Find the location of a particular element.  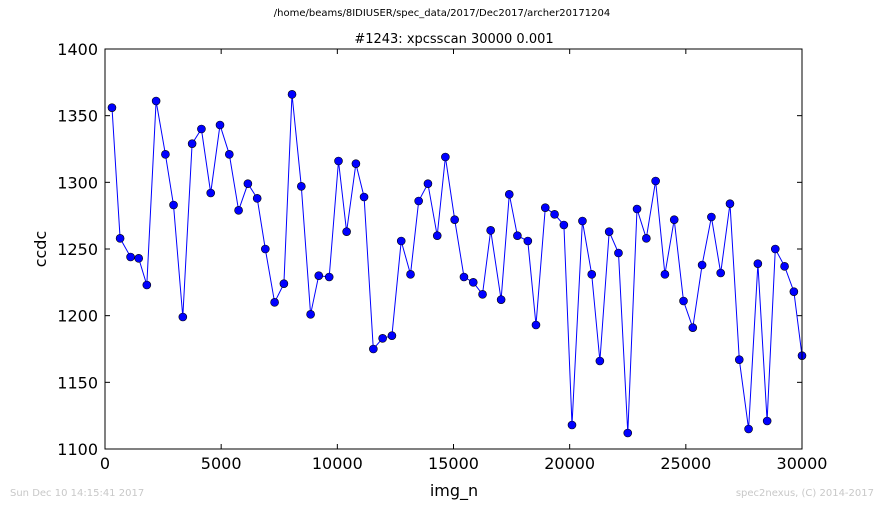

credit-footer: spec2nexus, (C) 2014-2017 is located at coordinates (804, 493).